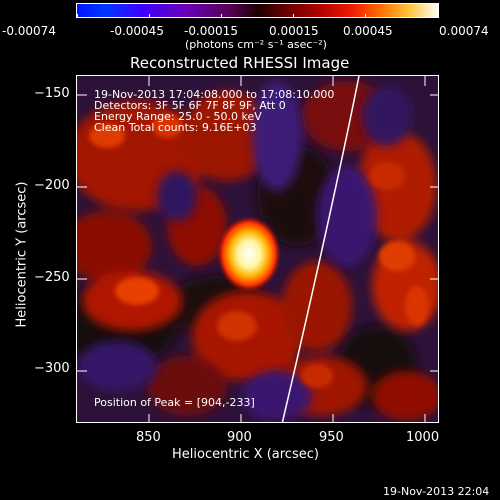 The height and width of the screenshot is (500, 500). I want to click on y-axis-label: Heliocentric Y (arcsec), so click(22, 254).